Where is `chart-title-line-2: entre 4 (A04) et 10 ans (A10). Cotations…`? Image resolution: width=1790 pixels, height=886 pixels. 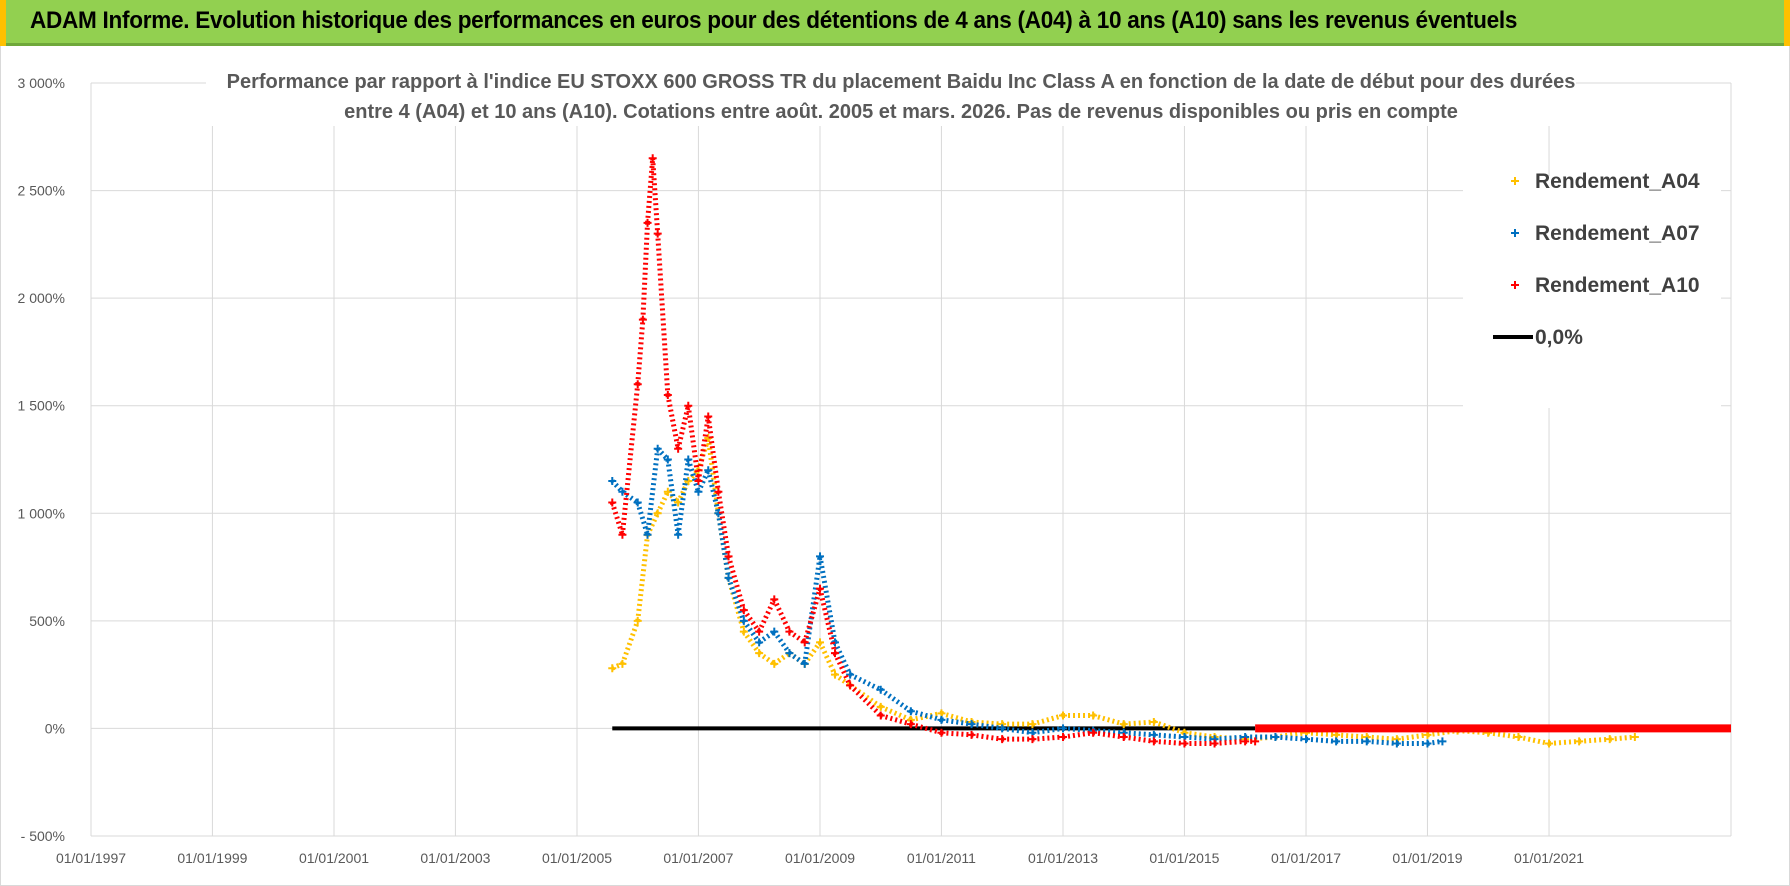
chart-title-line-2: entre 4 (A04) et 10 ans (A10). Cotations… is located at coordinates (901, 112).